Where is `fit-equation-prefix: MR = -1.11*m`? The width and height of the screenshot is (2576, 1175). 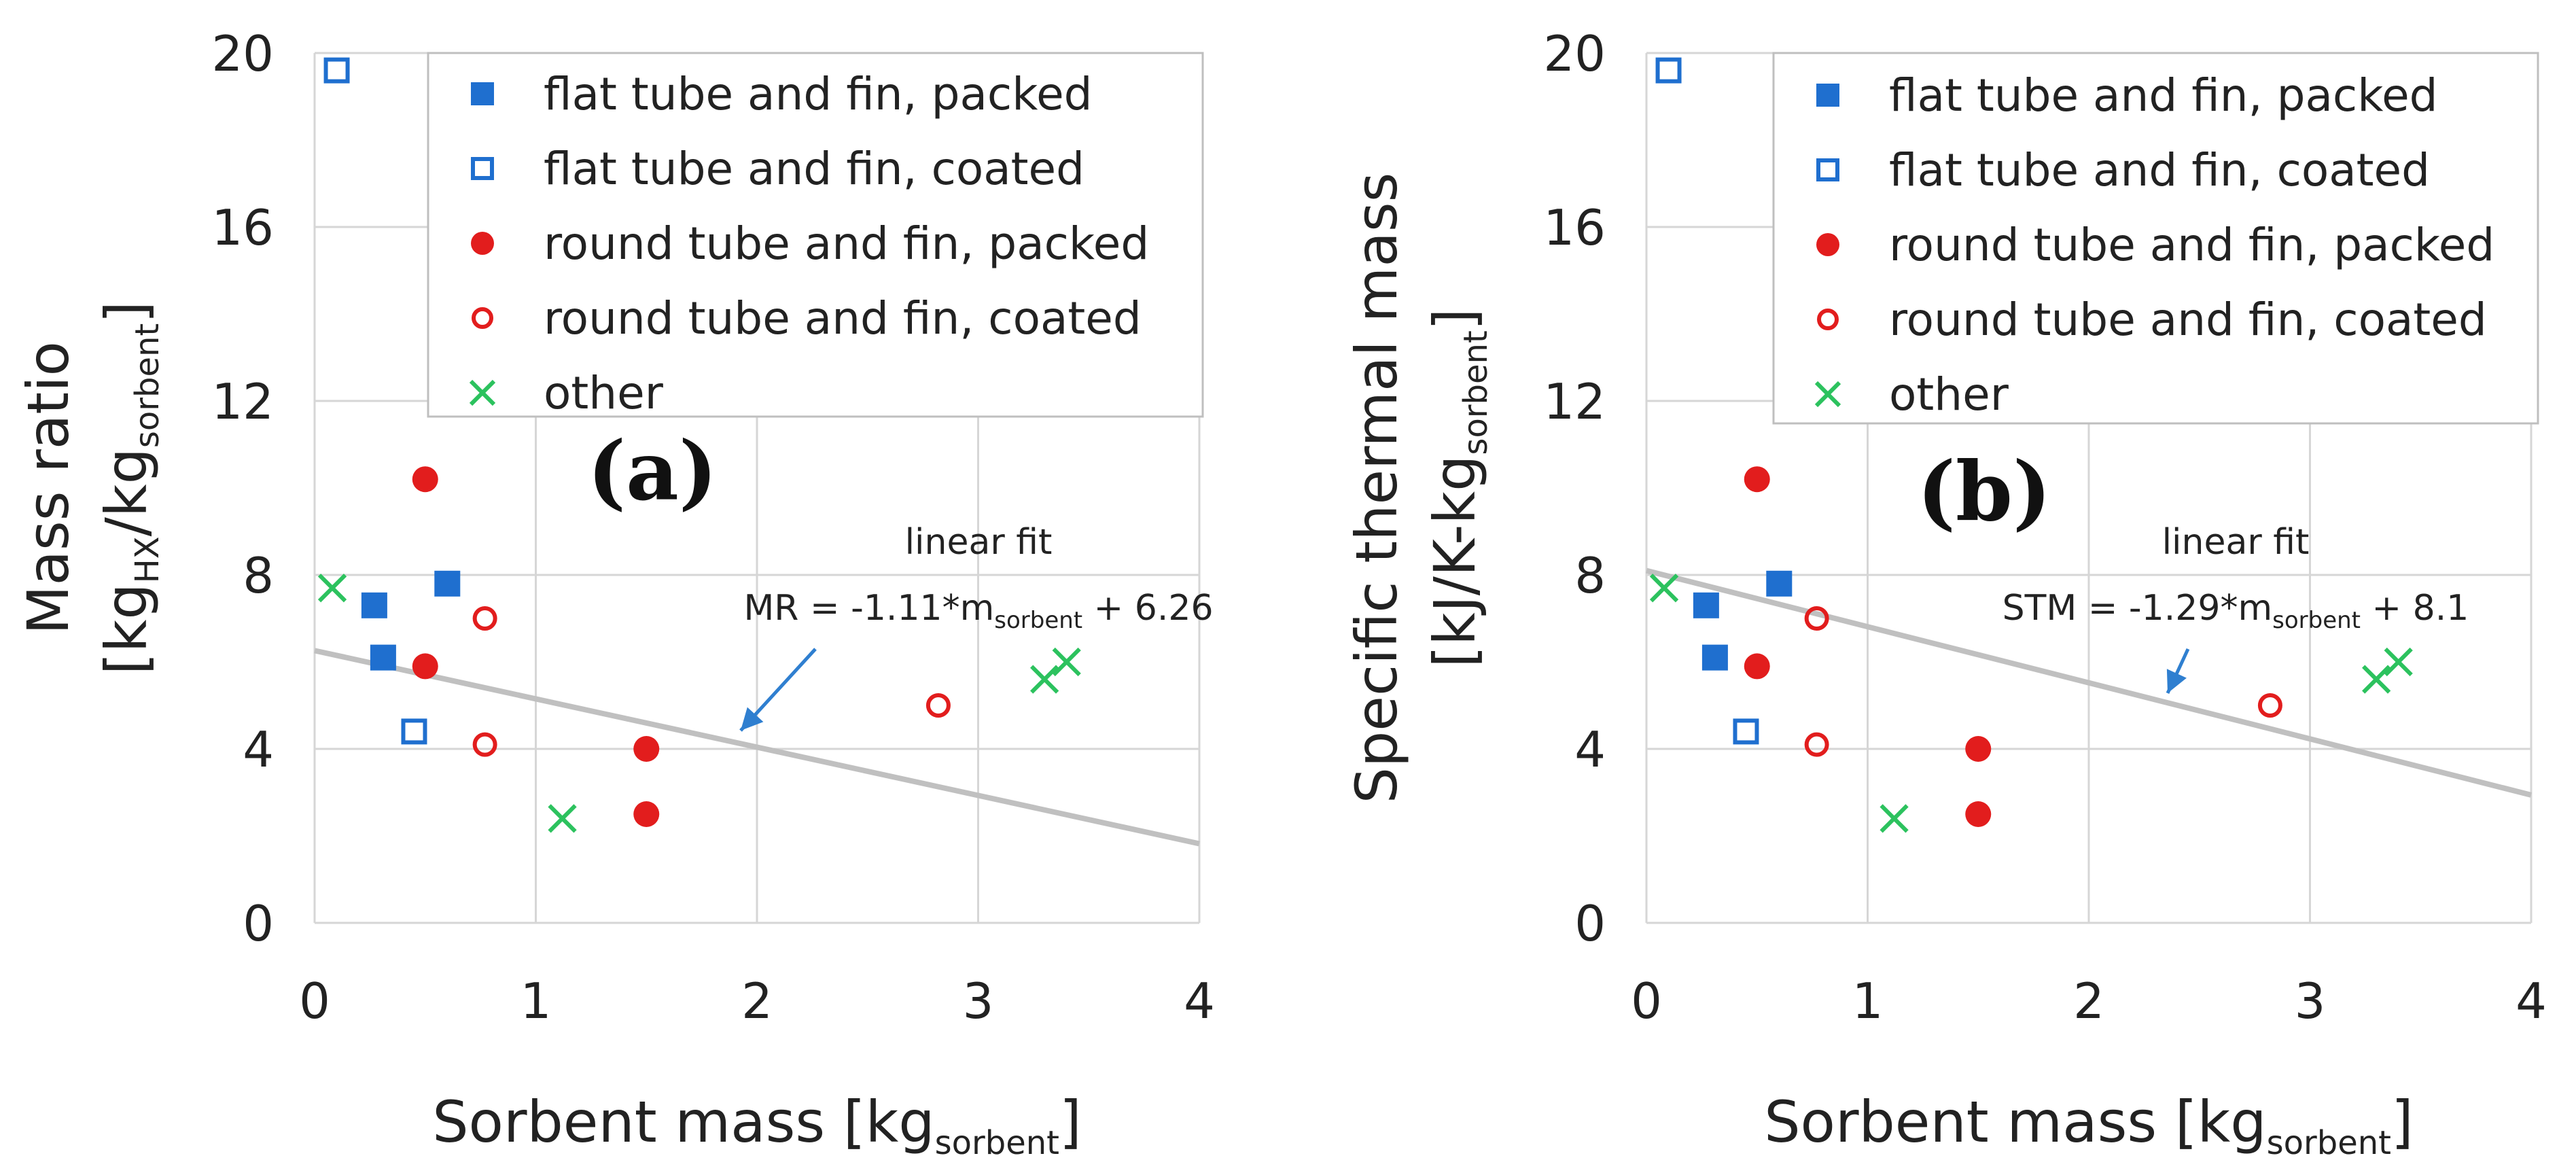
fit-equation-prefix: MR = -1.11*m is located at coordinates (868, 608).